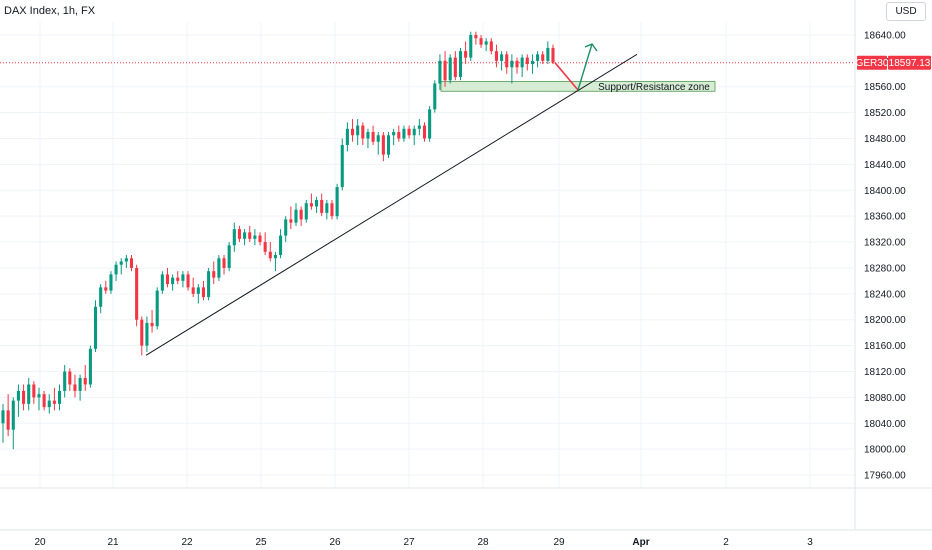 This screenshot has height=550, width=932. Describe the element at coordinates (906, 11) in the screenshot. I see `currency-button: USD` at that location.